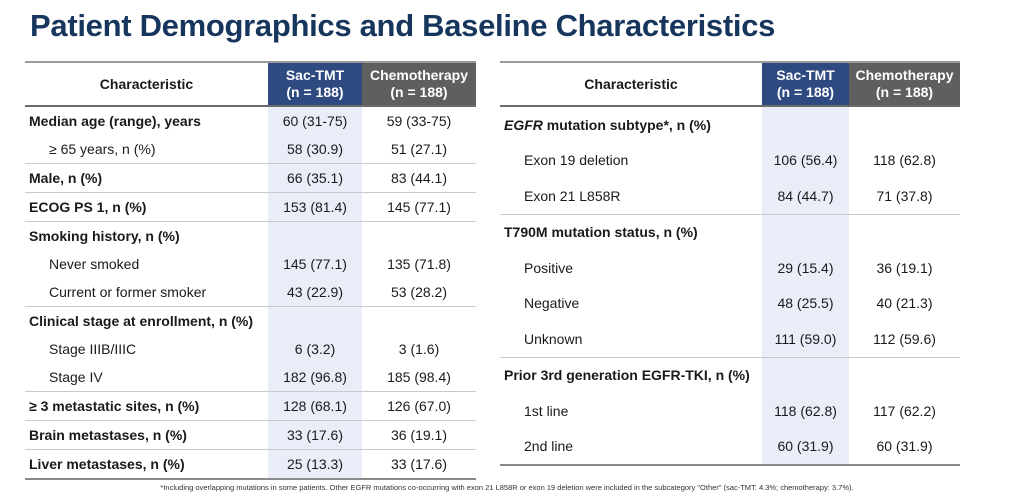  Describe the element at coordinates (805, 447) in the screenshot. I see `sac-tmt-value: 60 (31.9)` at that location.